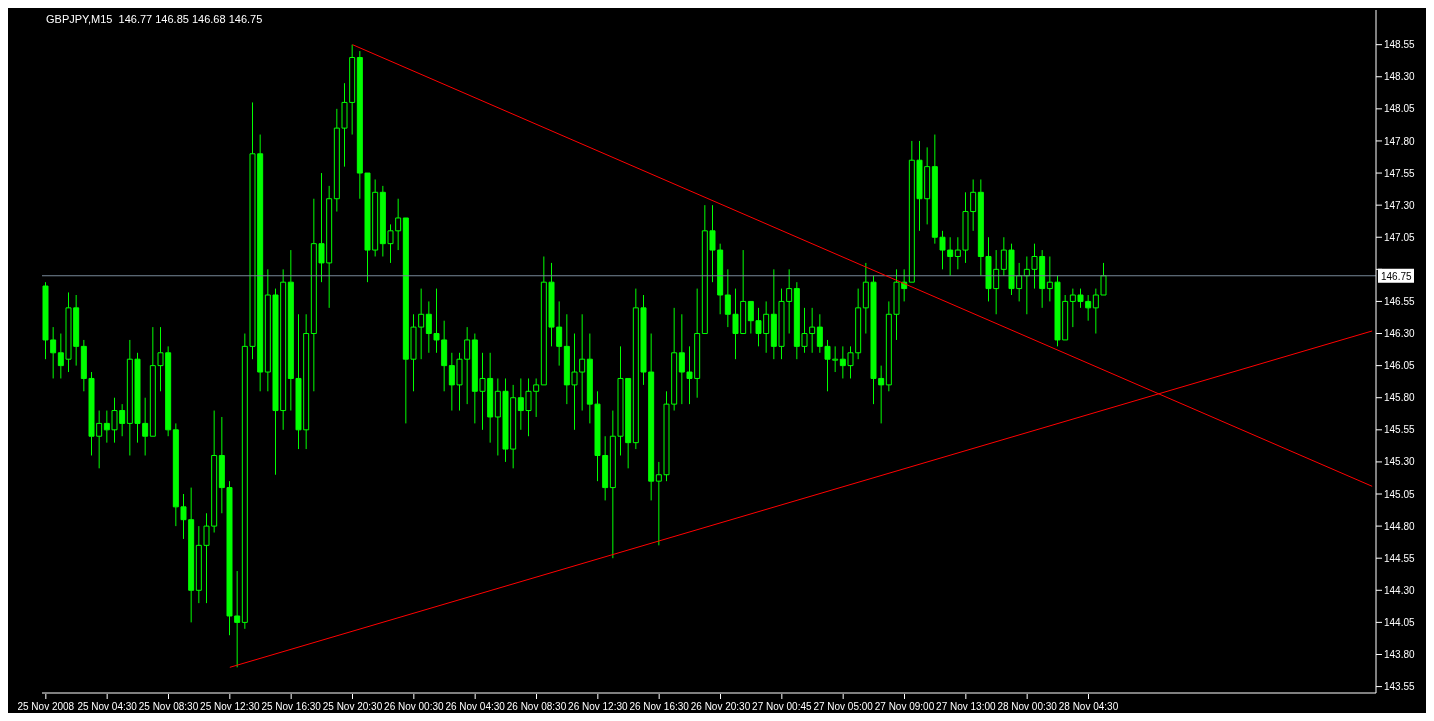  Describe the element at coordinates (475, 706) in the screenshot. I see `x-tick-label: 26 Nov 04:30` at that location.